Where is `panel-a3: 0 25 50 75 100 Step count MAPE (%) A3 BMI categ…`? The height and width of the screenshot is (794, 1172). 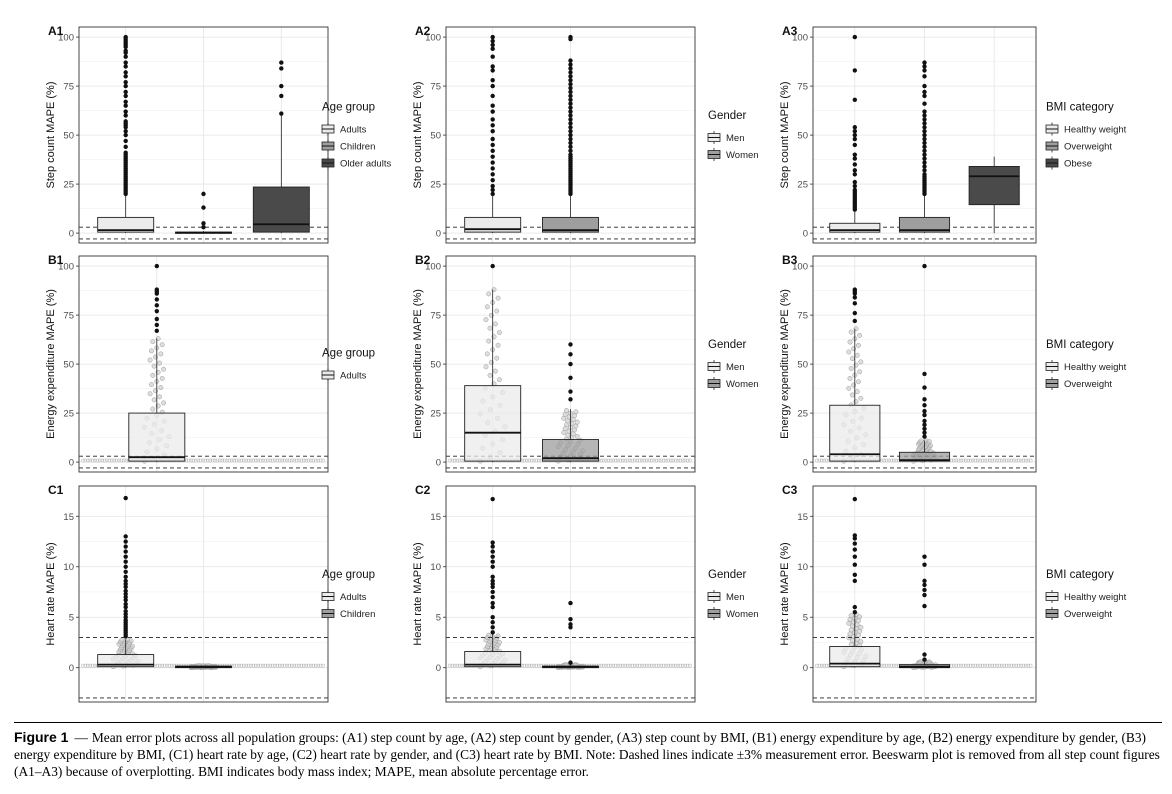 panel-a3: 0 25 50 75 100 Step count MAPE (%) A3 BMI categ… is located at coordinates (953, 134).